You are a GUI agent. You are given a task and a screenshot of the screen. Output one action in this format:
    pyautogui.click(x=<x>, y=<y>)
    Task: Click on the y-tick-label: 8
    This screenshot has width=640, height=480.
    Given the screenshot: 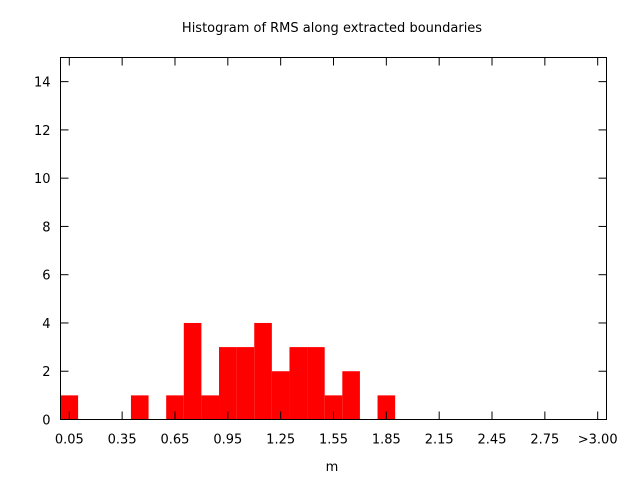 What is the action you would take?
    pyautogui.click(x=46, y=227)
    